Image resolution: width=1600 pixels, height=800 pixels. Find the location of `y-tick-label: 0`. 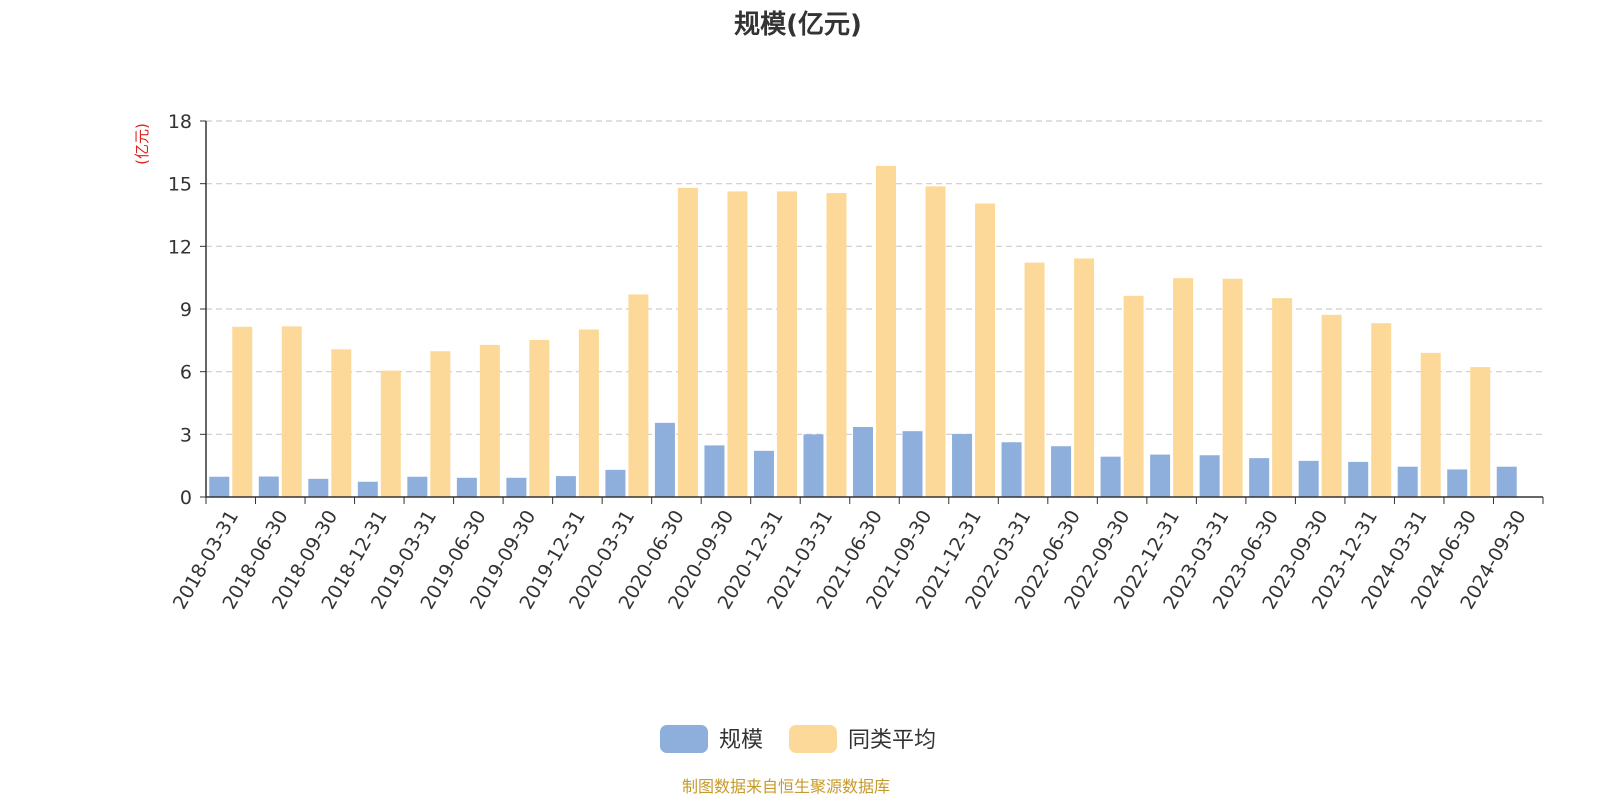

y-tick-label: 0 is located at coordinates (186, 498).